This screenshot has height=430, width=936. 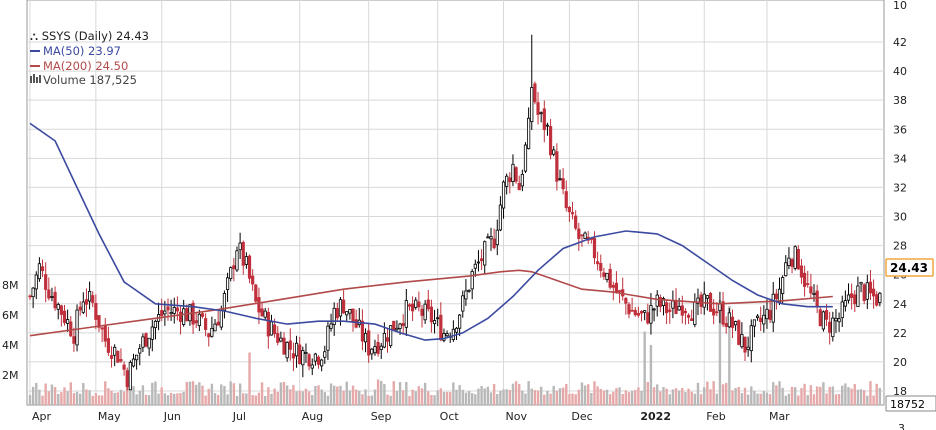 I want to click on volume-tick-label: 4M, so click(x=10, y=345).